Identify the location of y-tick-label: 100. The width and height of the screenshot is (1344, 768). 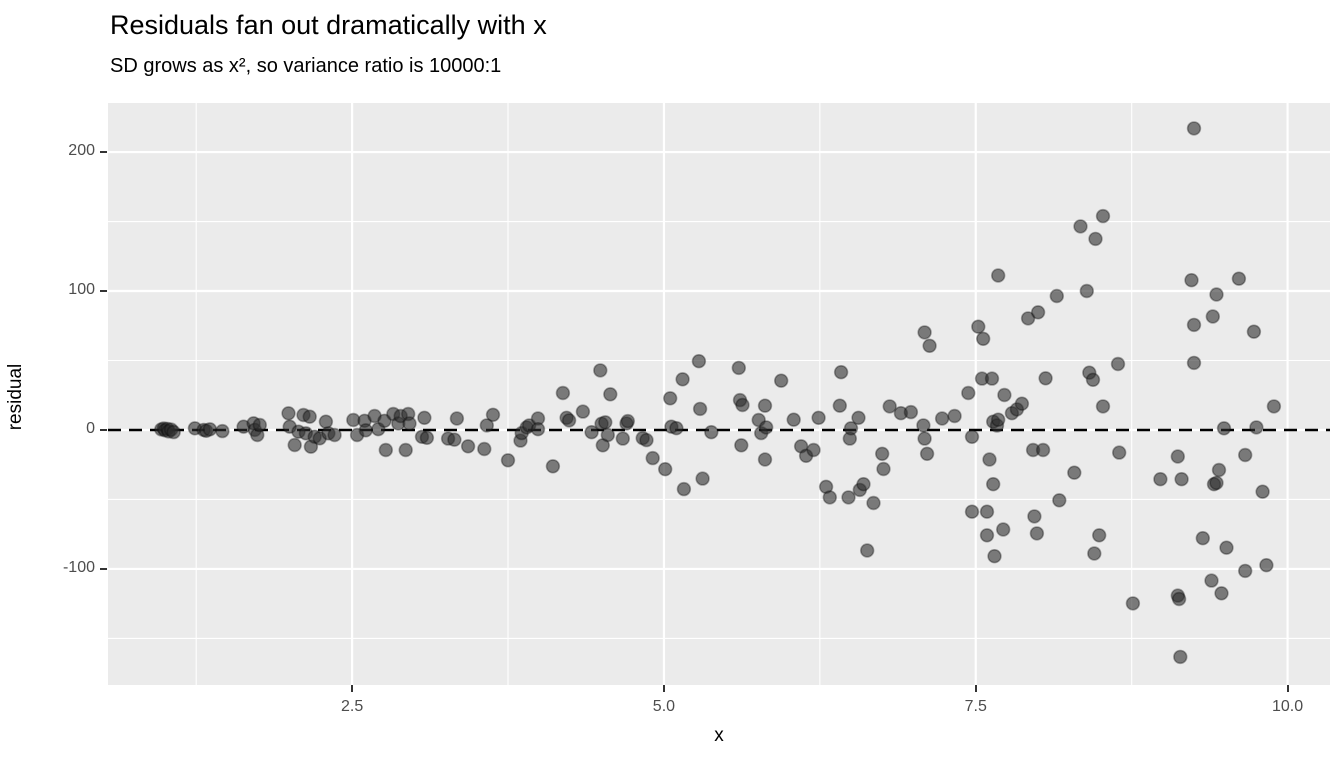
(81, 290).